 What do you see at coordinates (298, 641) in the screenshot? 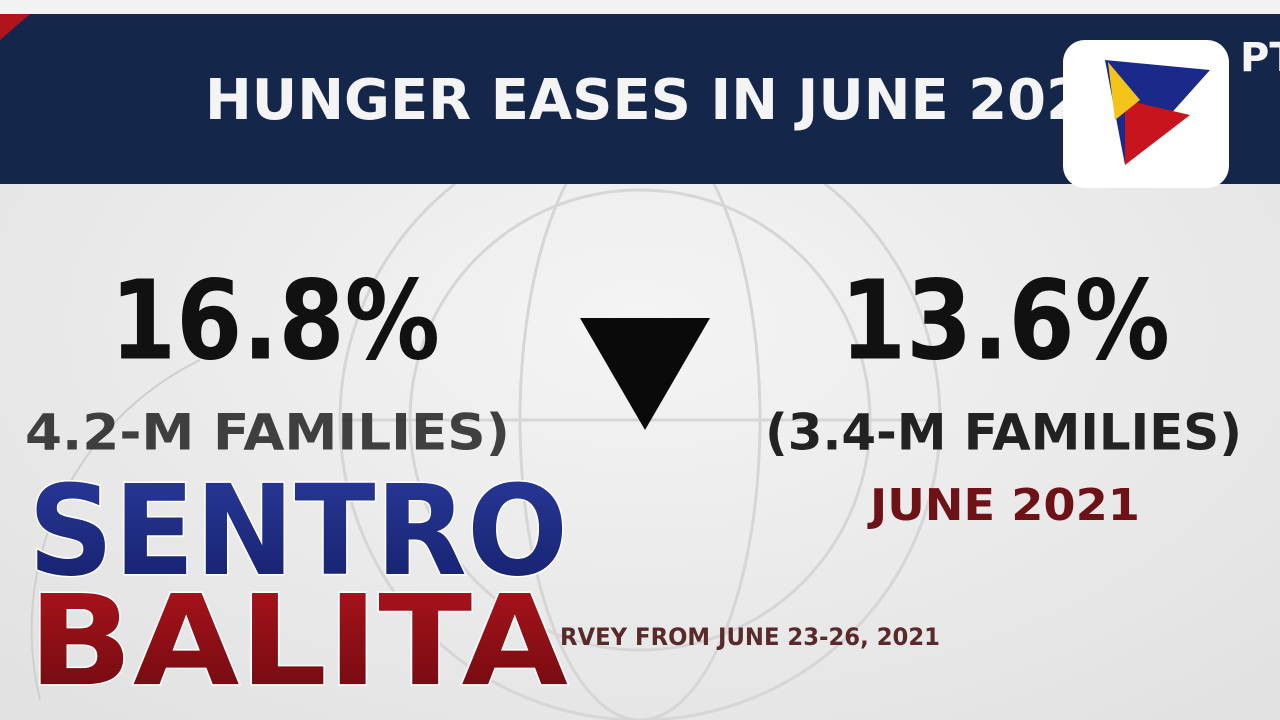
I see `show-title-line2: BALITA` at bounding box center [298, 641].